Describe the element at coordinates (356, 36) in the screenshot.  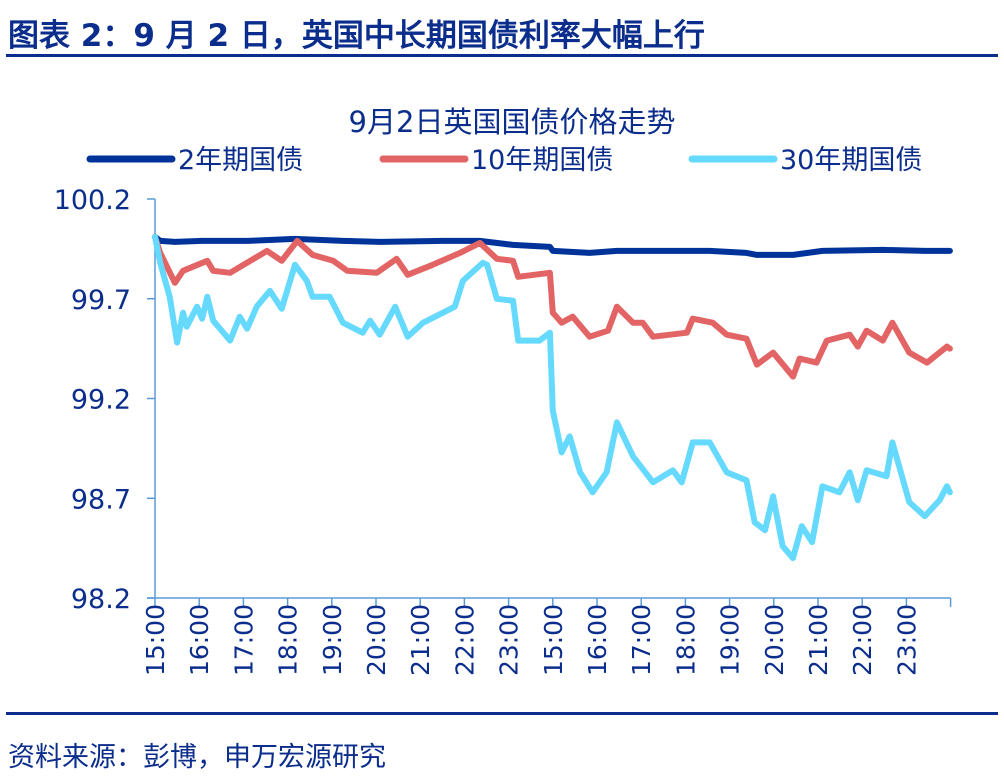
I see `figure-title: 图表 2：9 月 2 日，英国中长期国债利率大幅上行` at that location.